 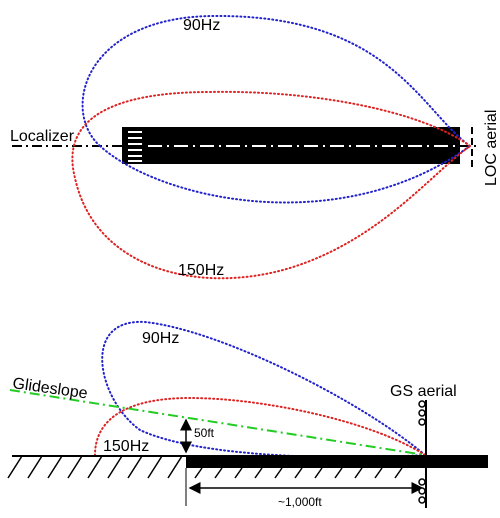 I want to click on loc-aerial-label: LOC aerial, so click(x=491, y=148).